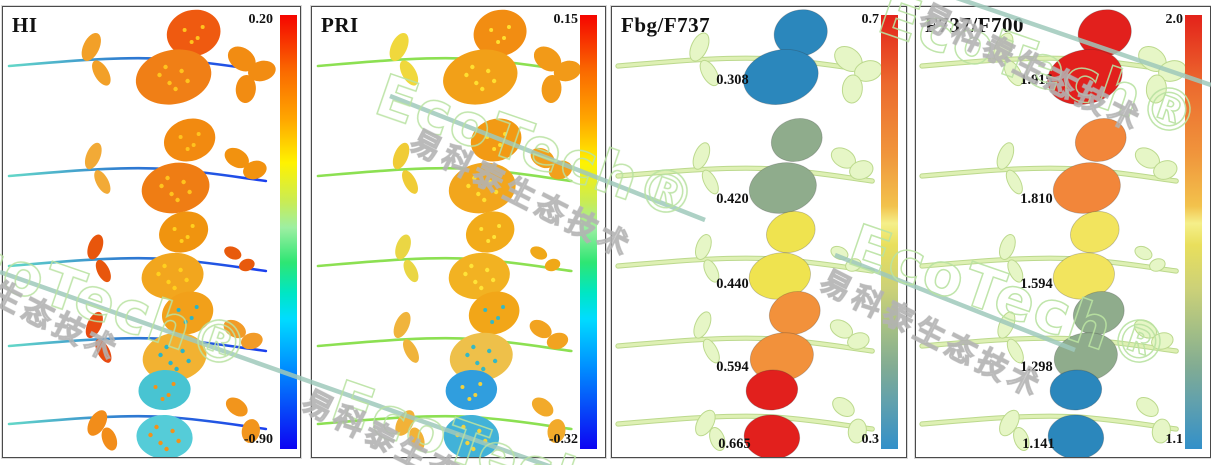  I want to click on plant-row: 1.810, so click(1049, 166).